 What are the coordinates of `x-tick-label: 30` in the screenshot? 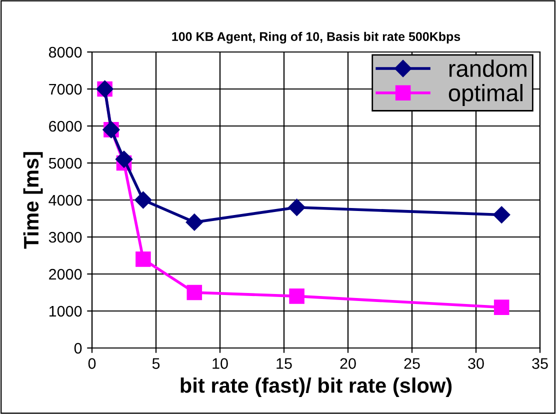 It's located at (476, 363).